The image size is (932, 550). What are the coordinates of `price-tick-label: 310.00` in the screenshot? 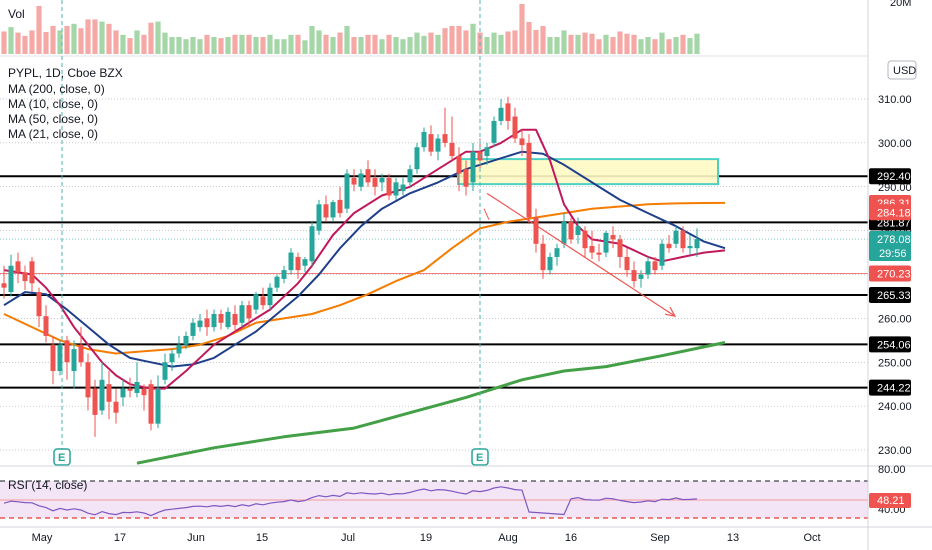 It's located at (895, 100).